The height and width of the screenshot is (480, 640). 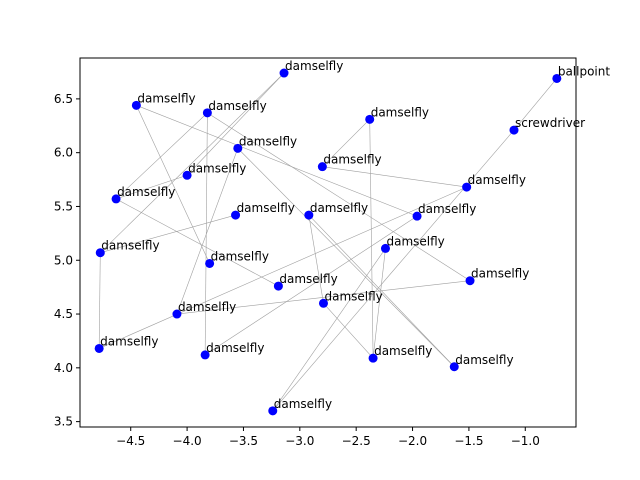 I want to click on x-tick-label: −3.5, so click(x=243, y=441).